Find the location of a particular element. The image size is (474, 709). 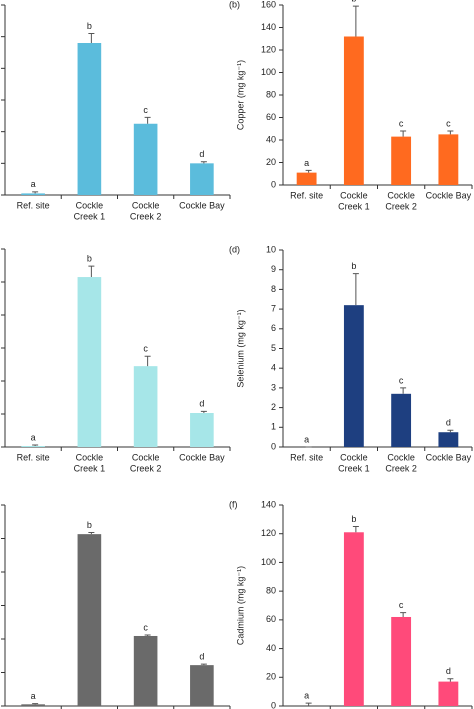

y-tick-label: 9 is located at coordinates (273, 269).